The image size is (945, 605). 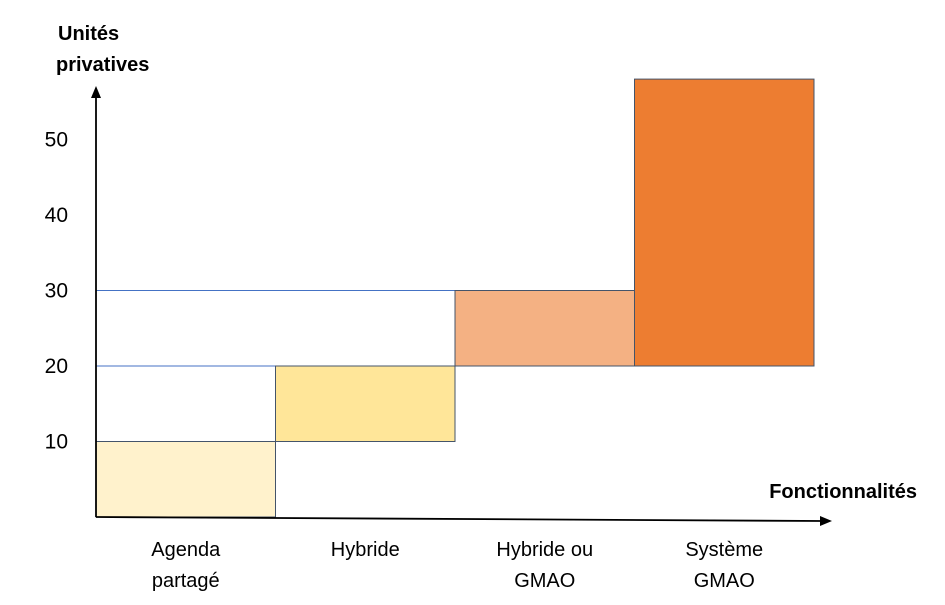 What do you see at coordinates (102, 65) in the screenshot?
I see `y-axis-title-line-2: privatives` at bounding box center [102, 65].